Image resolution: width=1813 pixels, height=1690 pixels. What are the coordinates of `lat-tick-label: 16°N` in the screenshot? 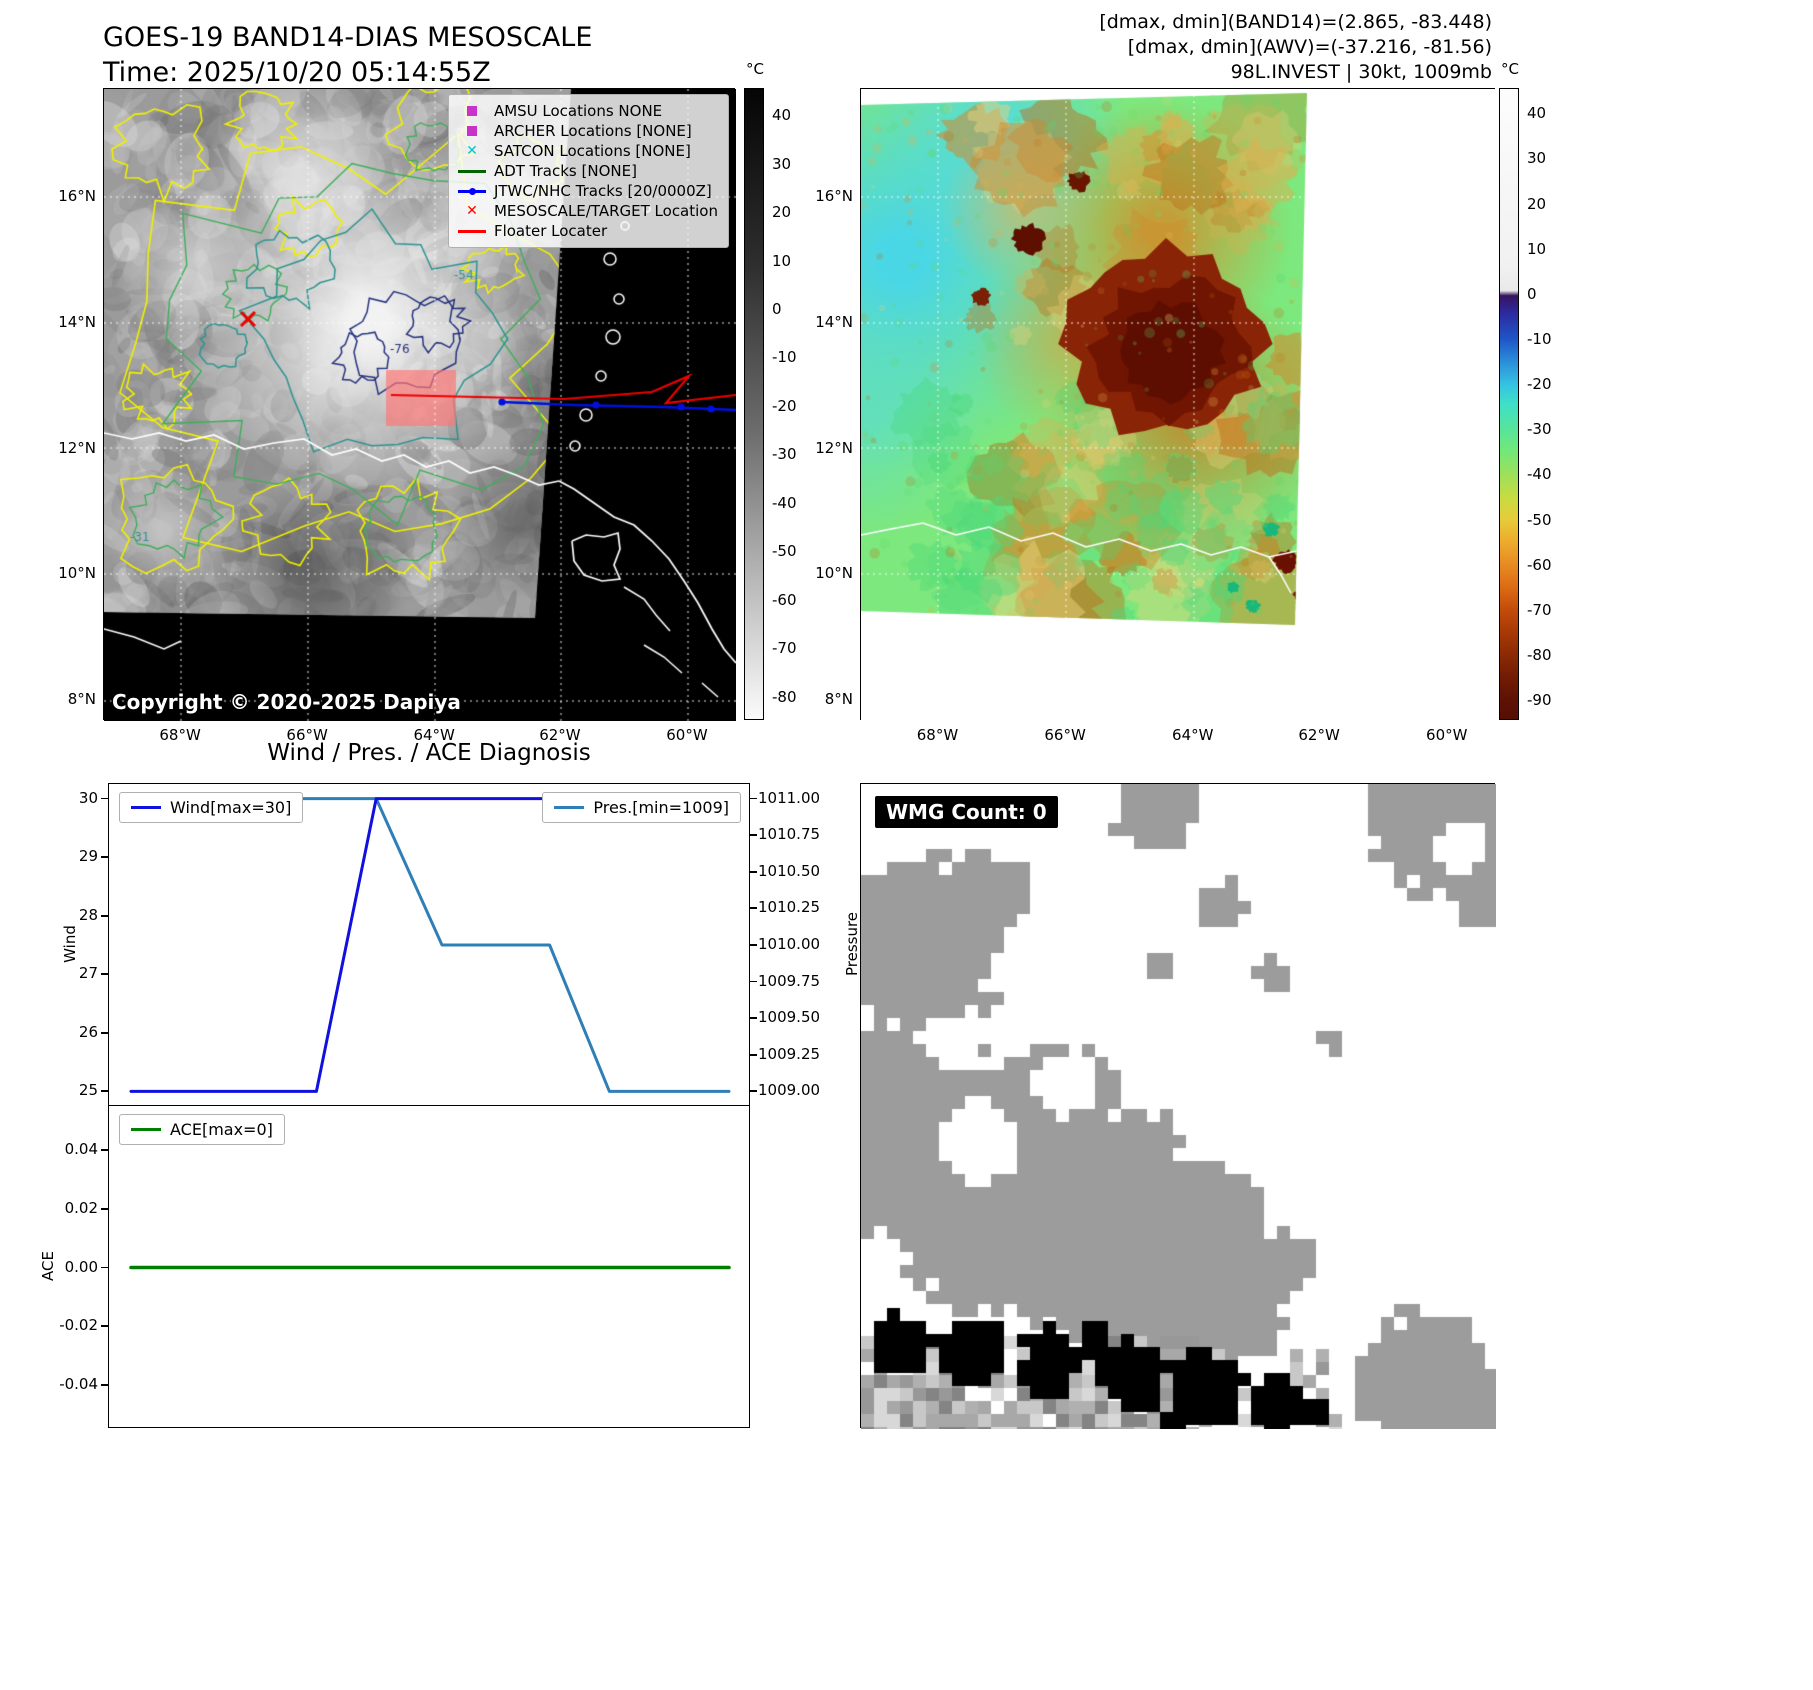 It's located at (834, 196).